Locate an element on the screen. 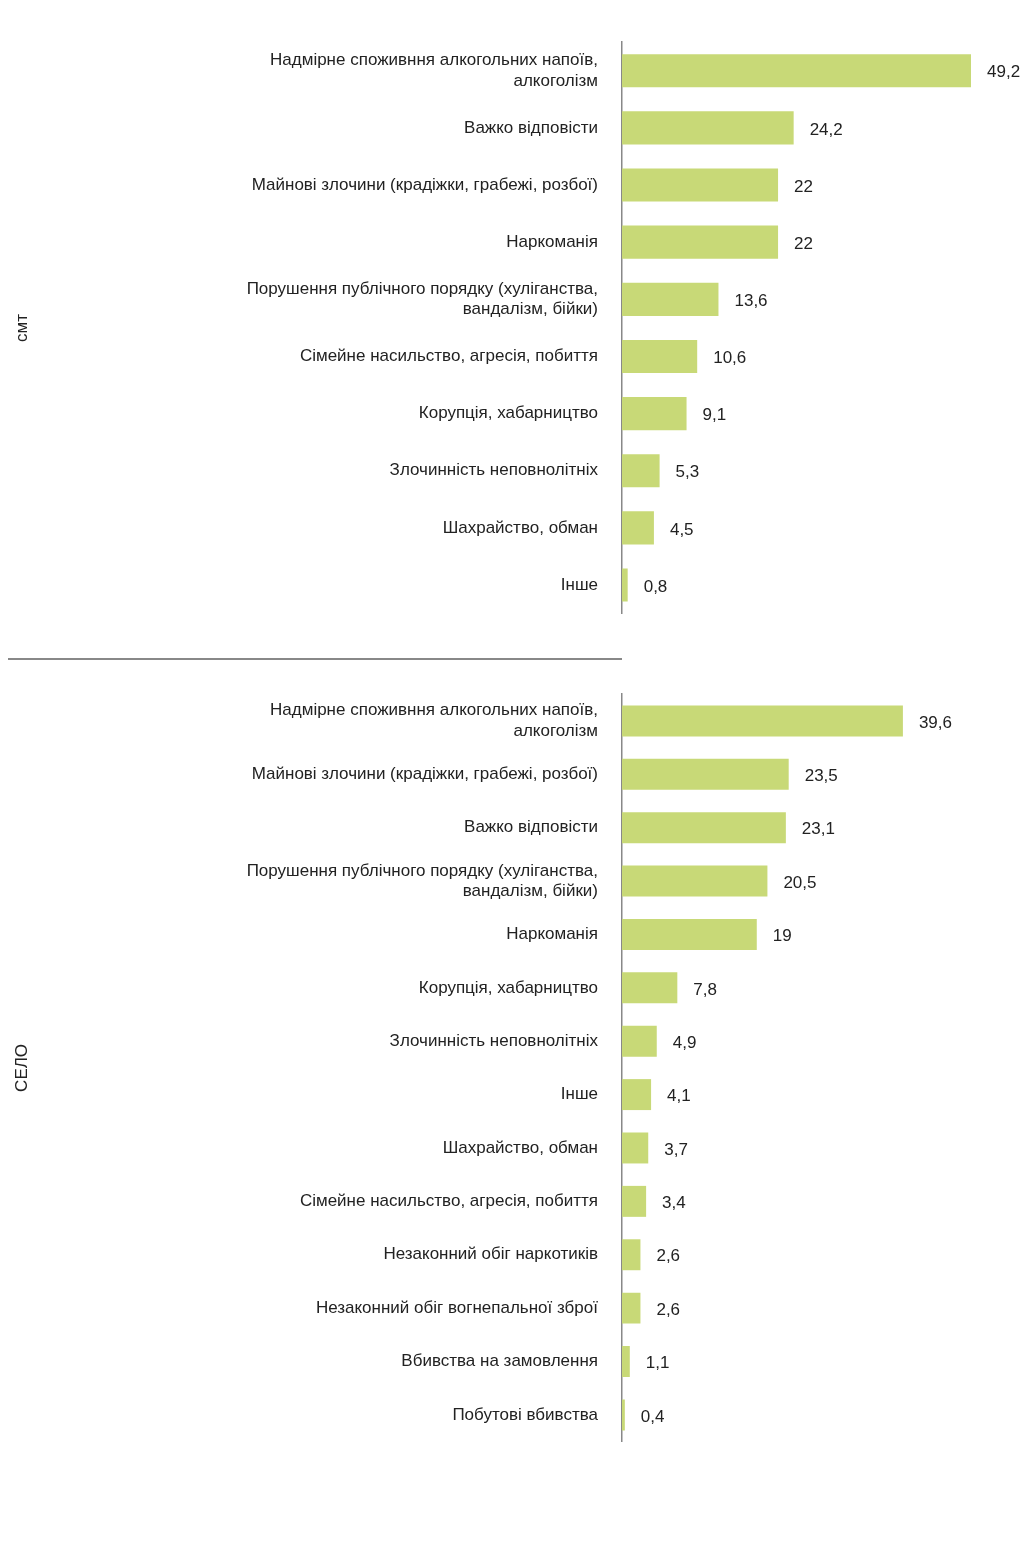 The height and width of the screenshot is (1546, 1029). data-label: 39,6 is located at coordinates (935, 722).